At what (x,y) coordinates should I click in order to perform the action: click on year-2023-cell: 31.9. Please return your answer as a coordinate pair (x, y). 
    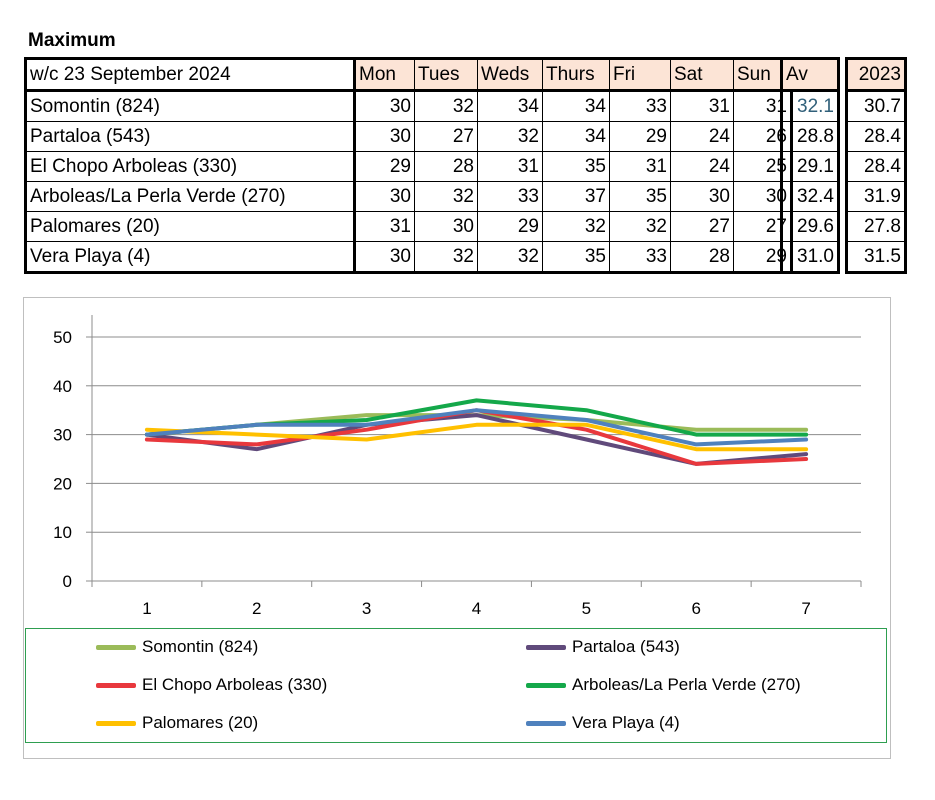
    Looking at the image, I should click on (876, 196).